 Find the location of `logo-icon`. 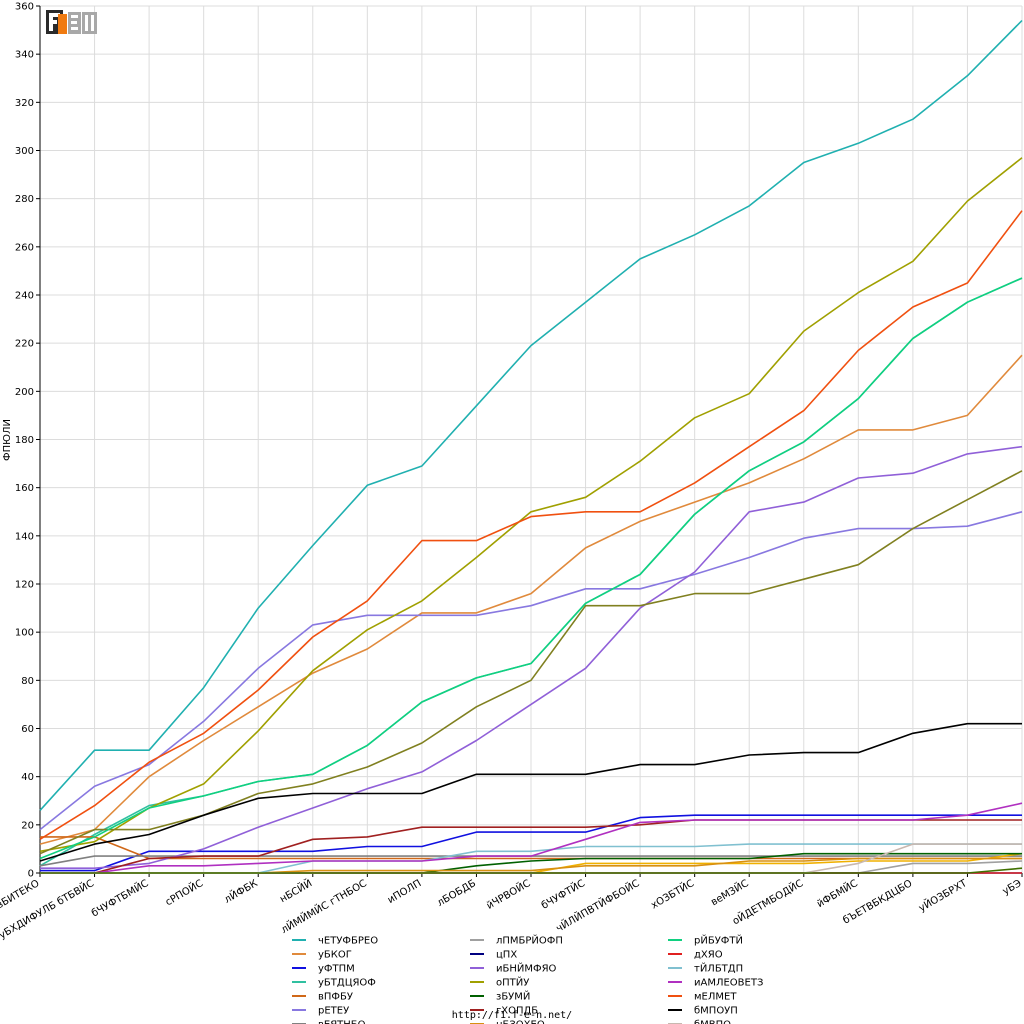

logo-icon is located at coordinates (71, 22).